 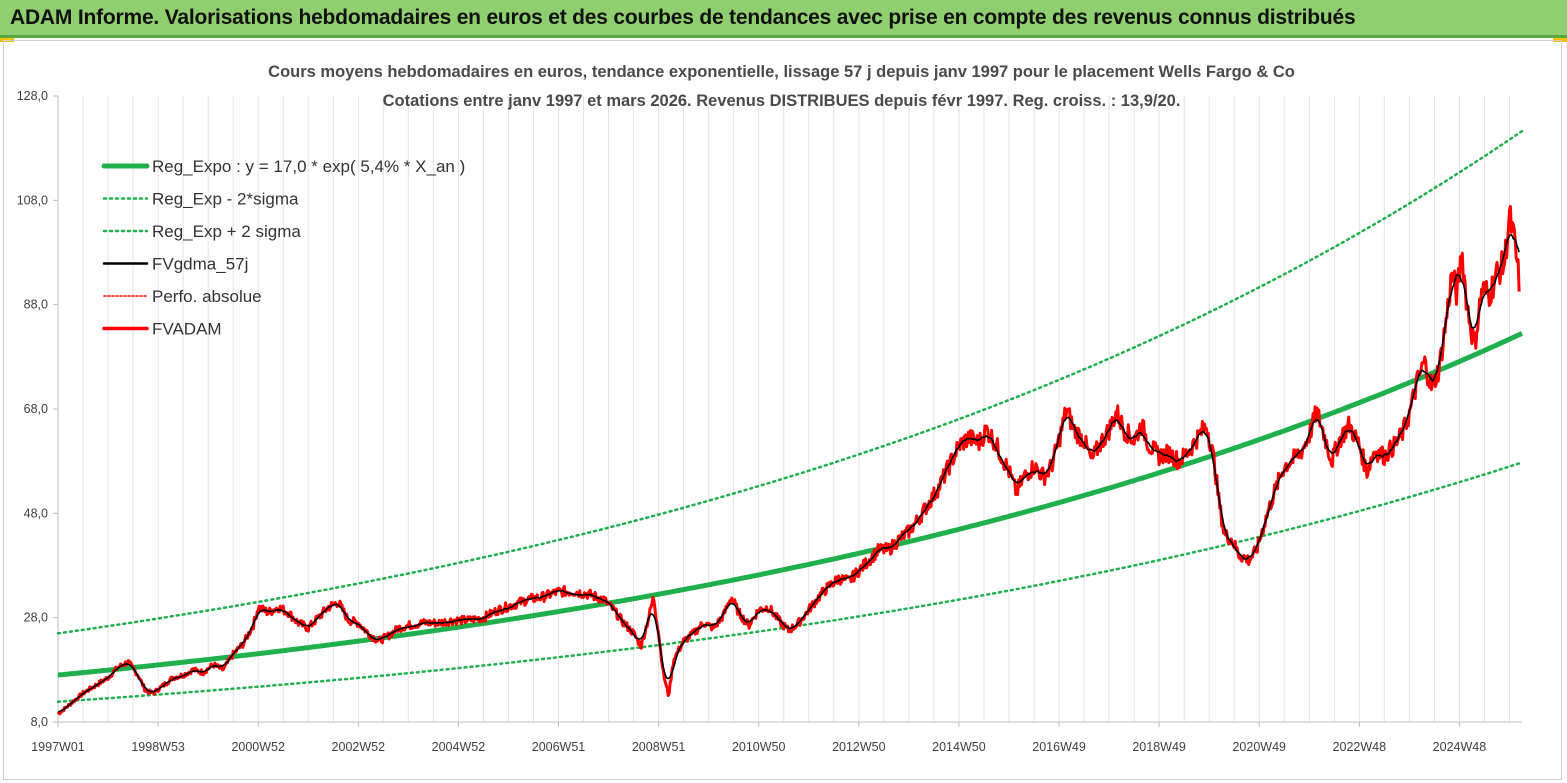 What do you see at coordinates (1360, 747) in the screenshot?
I see `x-tick-label: 2022W48` at bounding box center [1360, 747].